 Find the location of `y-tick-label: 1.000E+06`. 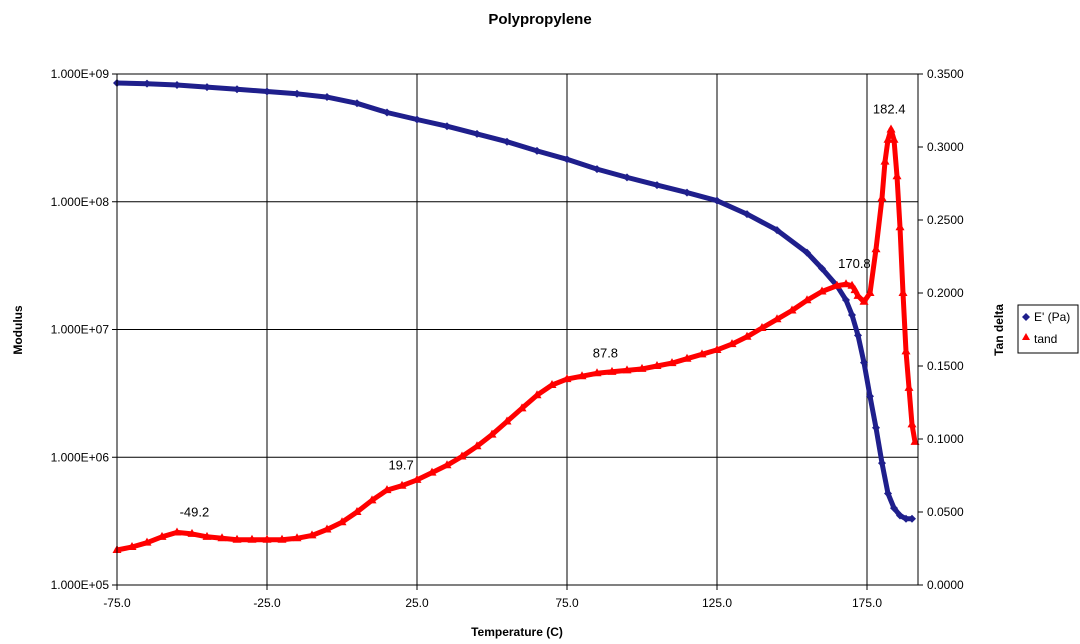

y-tick-label: 1.000E+06 is located at coordinates (80, 457).